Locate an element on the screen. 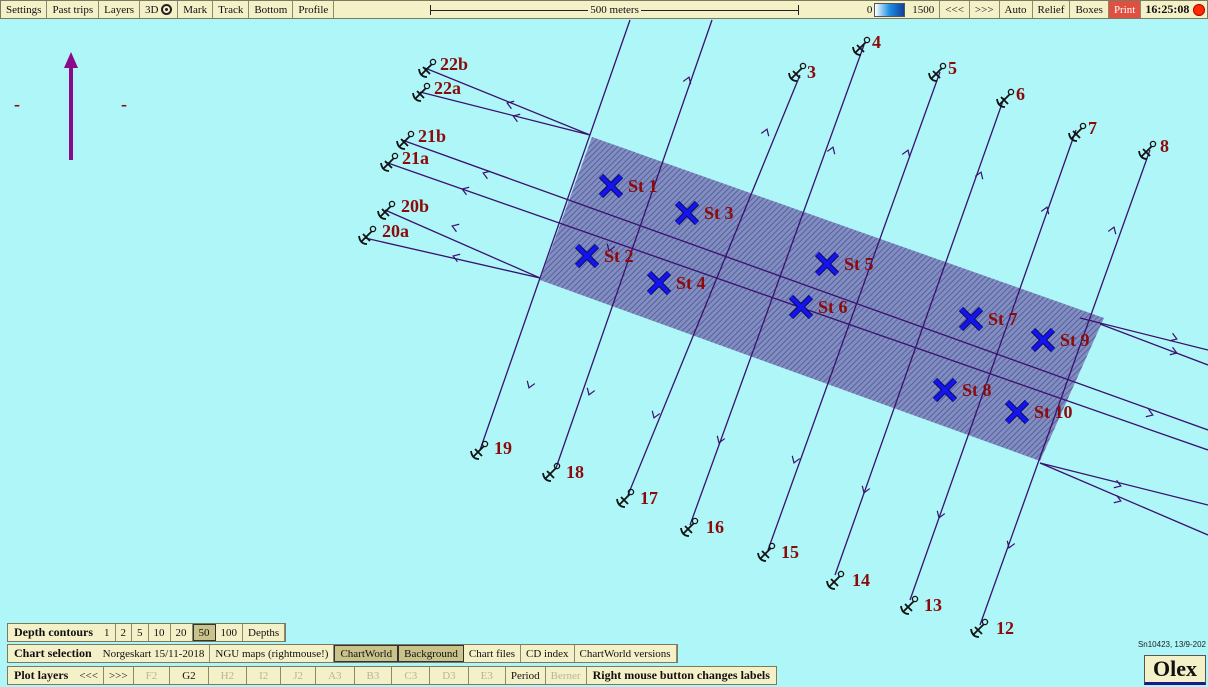  anchor-20b: 20b is located at coordinates (403, 208).